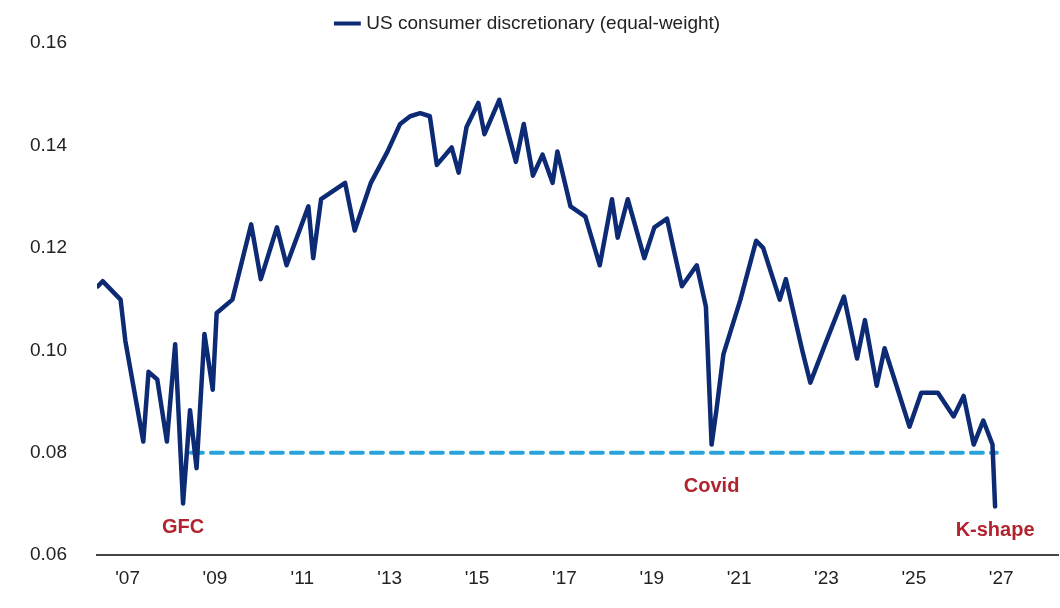 The height and width of the screenshot is (608, 1060). What do you see at coordinates (711, 485) in the screenshot?
I see `annotation: Covid` at bounding box center [711, 485].